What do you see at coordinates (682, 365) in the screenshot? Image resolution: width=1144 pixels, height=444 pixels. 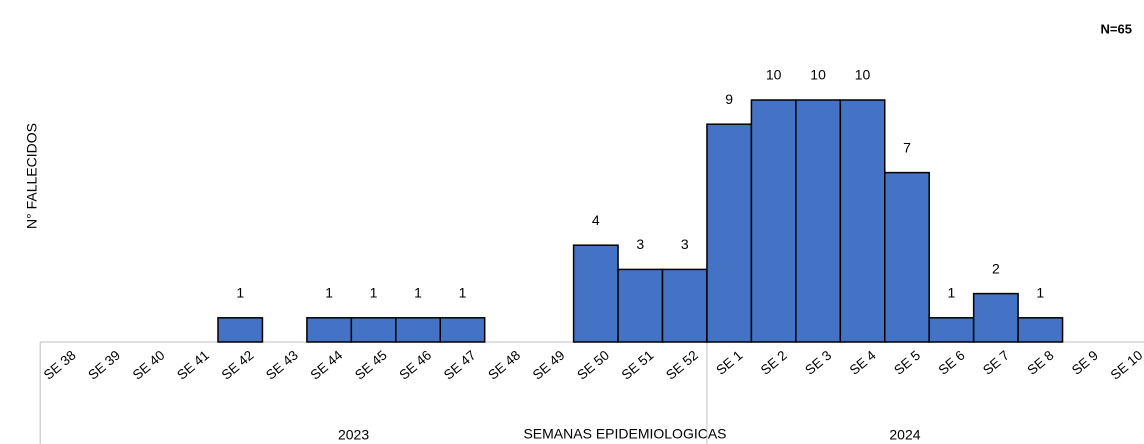 I see `x-tick-label: SE 52` at bounding box center [682, 365].